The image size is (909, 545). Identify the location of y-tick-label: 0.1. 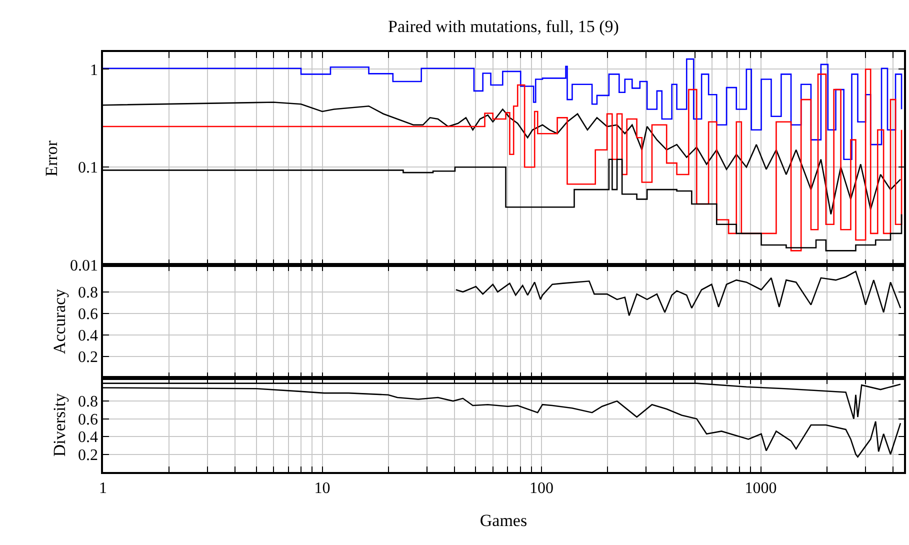
(88, 168).